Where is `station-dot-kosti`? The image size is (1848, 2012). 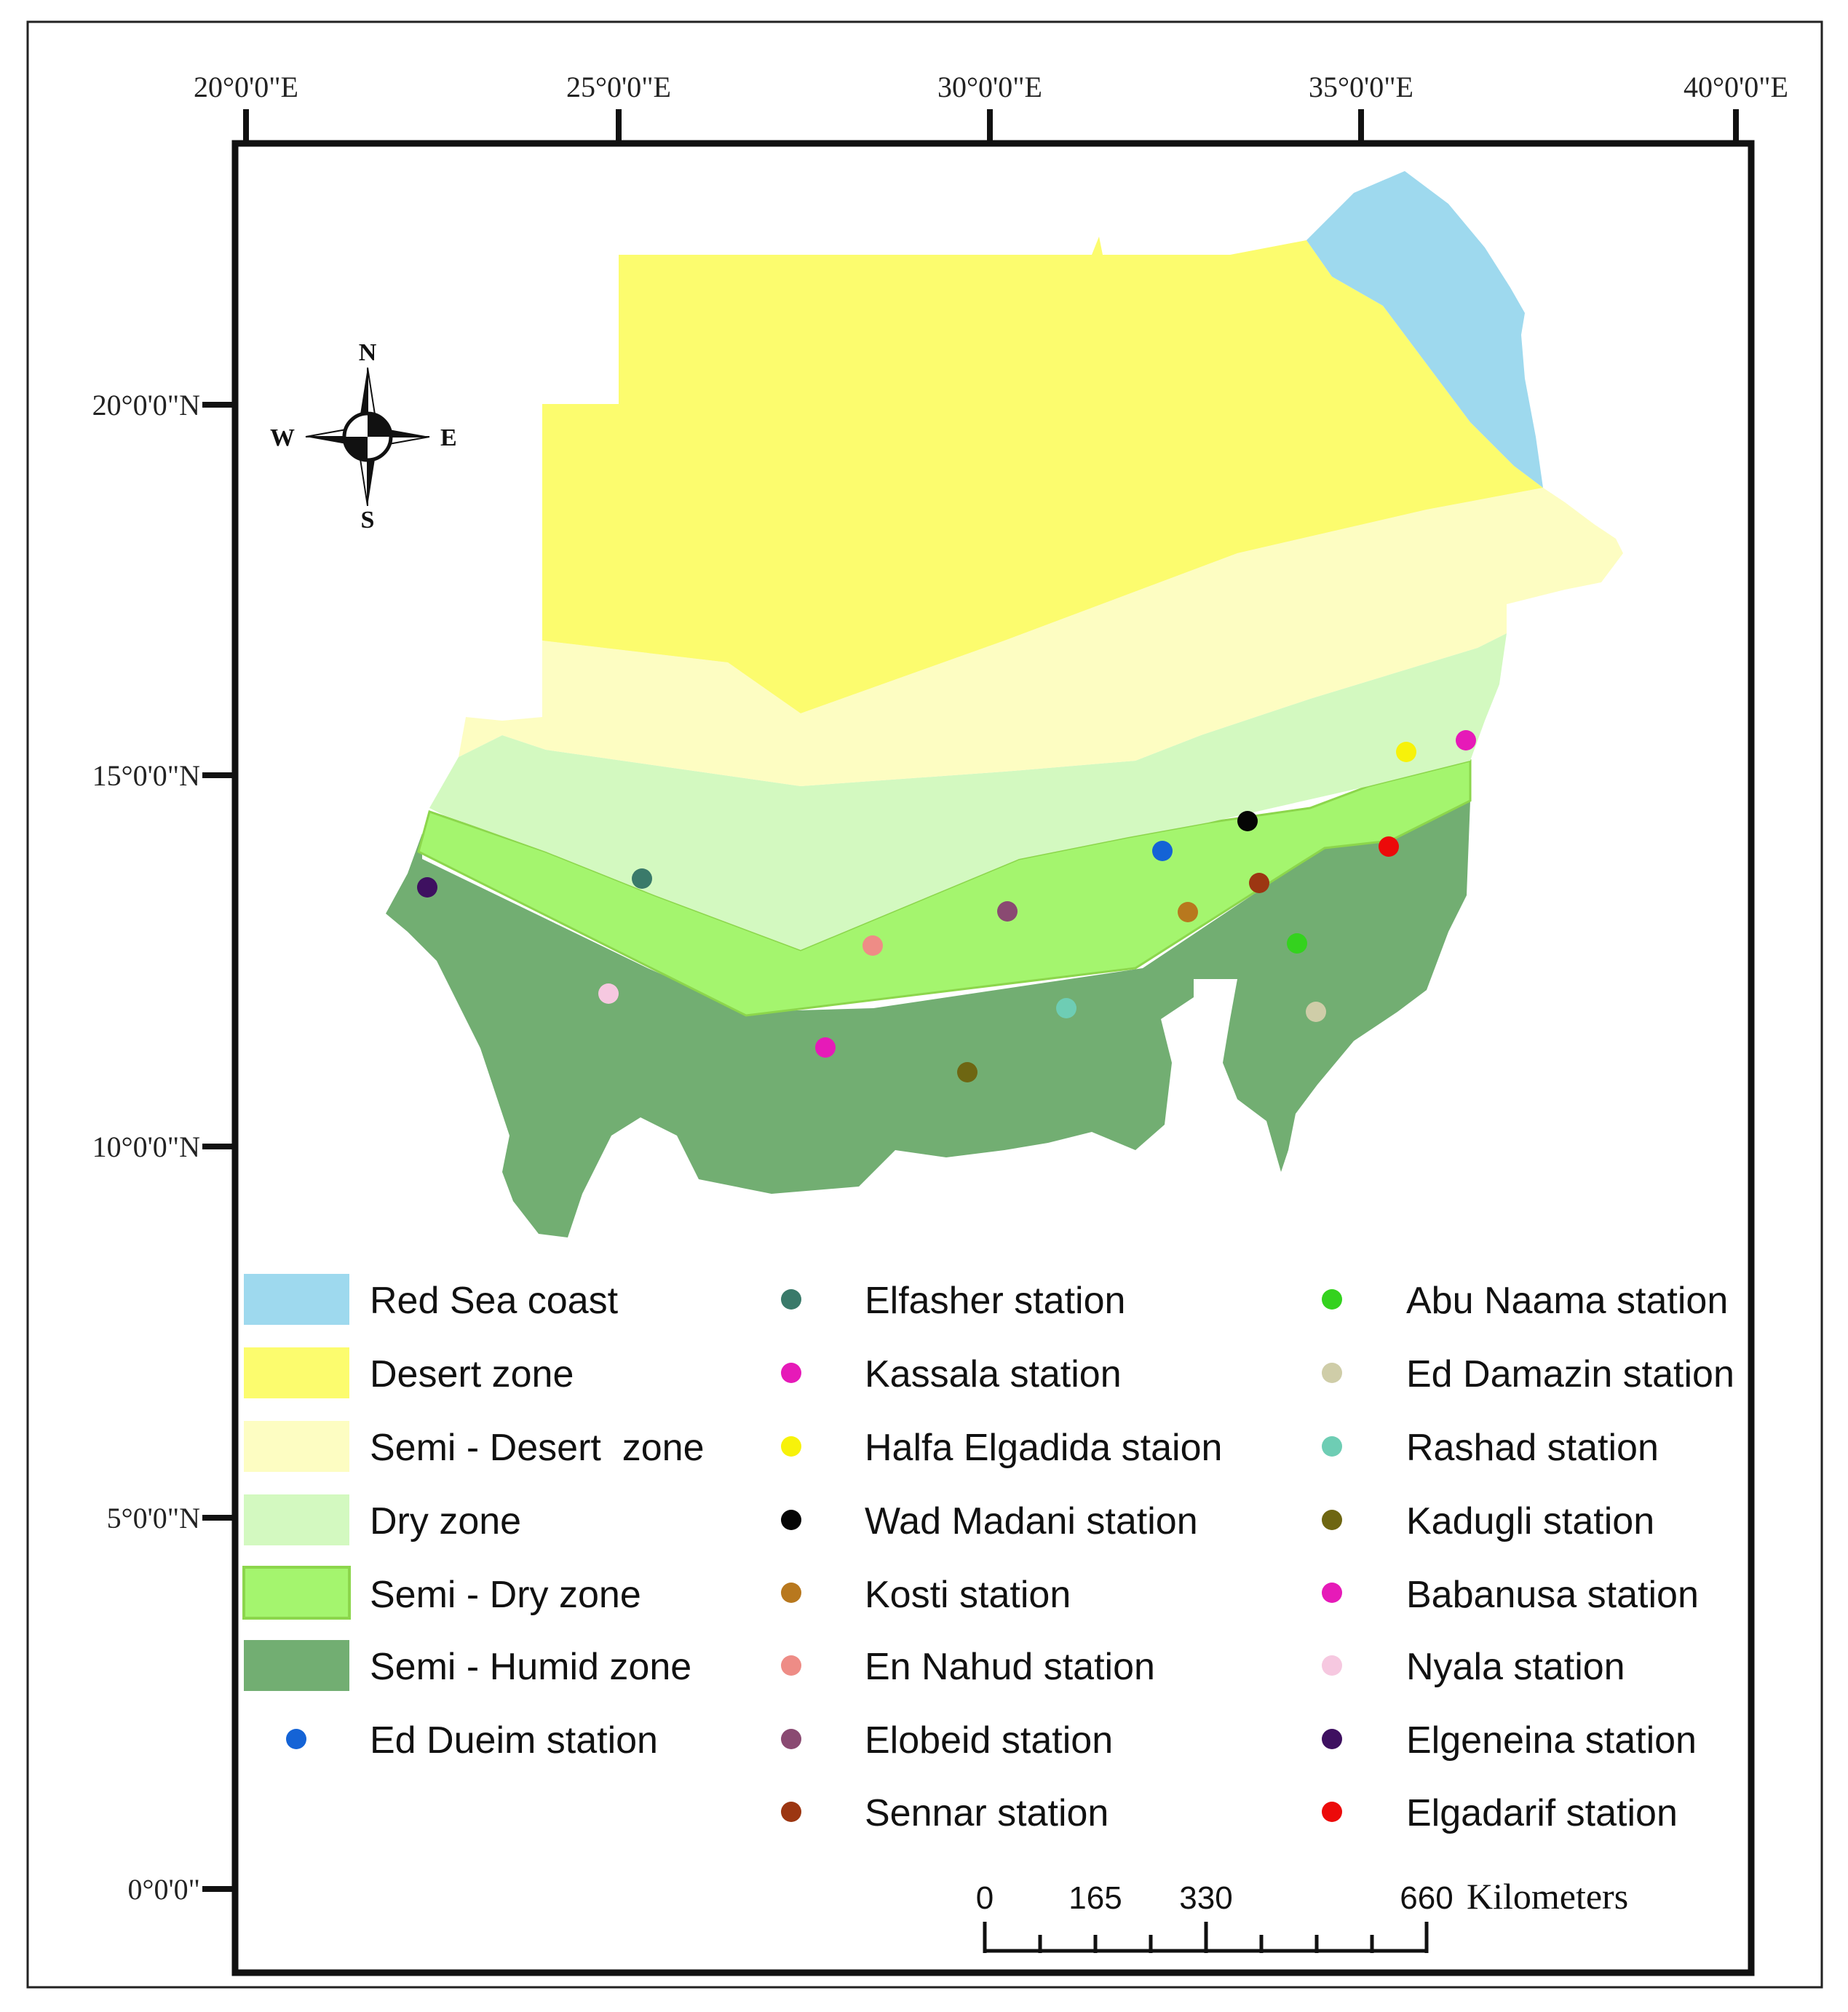
station-dot-kosti is located at coordinates (1188, 912).